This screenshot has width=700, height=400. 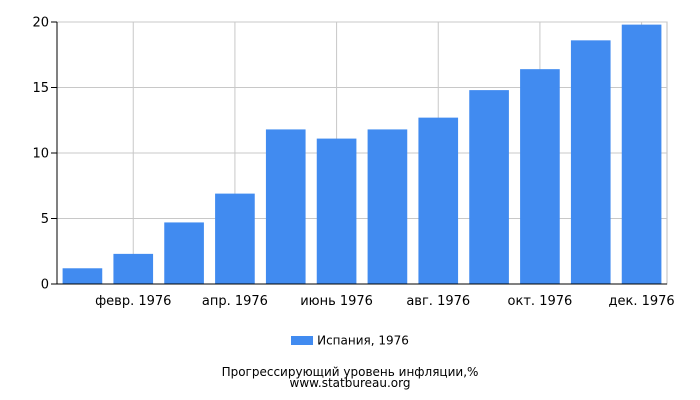 What do you see at coordinates (540, 301) in the screenshot?
I see `x-tick-label: окт. 1976` at bounding box center [540, 301].